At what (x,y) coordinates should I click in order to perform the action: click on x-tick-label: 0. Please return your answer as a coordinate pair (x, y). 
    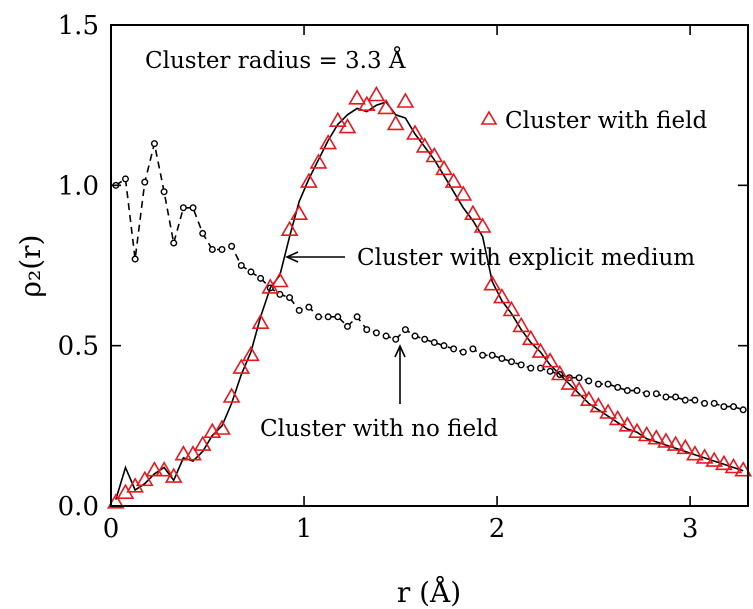
    Looking at the image, I should click on (111, 529).